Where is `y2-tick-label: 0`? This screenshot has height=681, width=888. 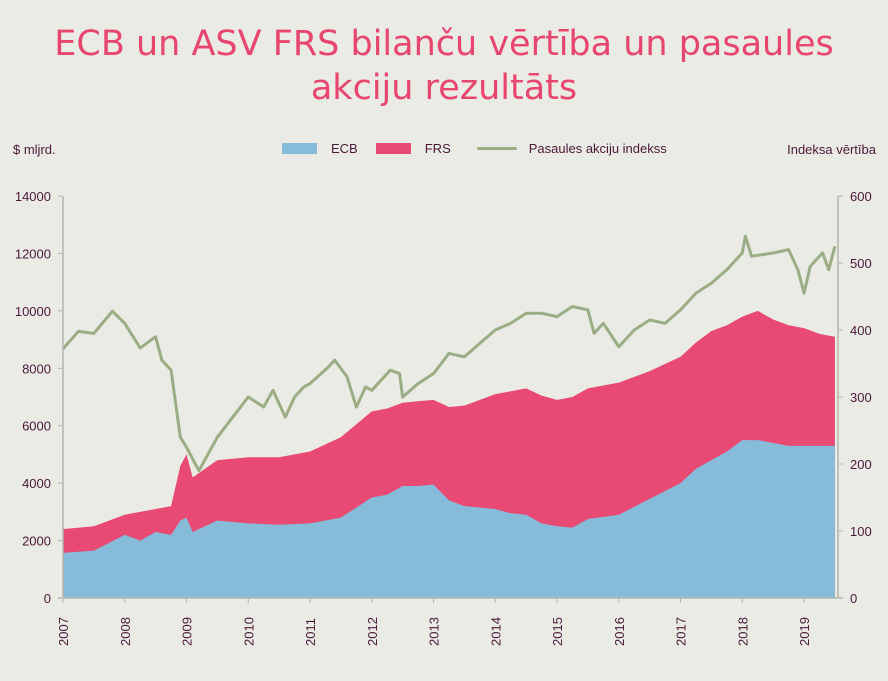
y2-tick-label: 0 is located at coordinates (853, 598).